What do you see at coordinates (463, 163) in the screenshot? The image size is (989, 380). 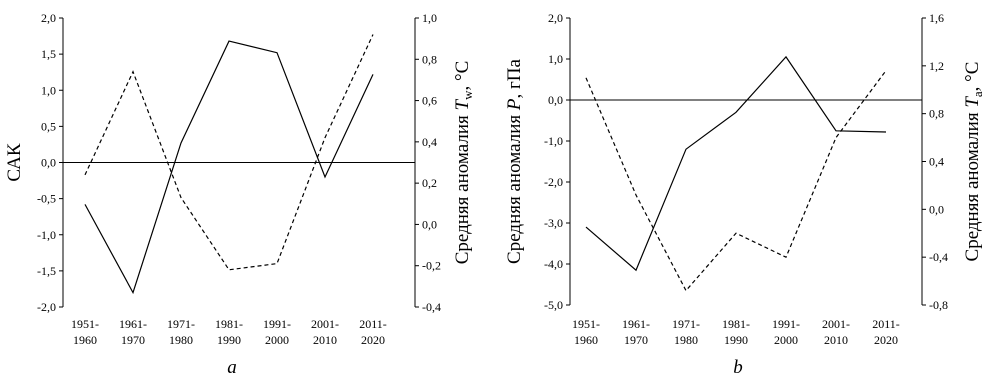 I see `right-axis-title: Средняя аномалия Tw, °C` at bounding box center [463, 163].